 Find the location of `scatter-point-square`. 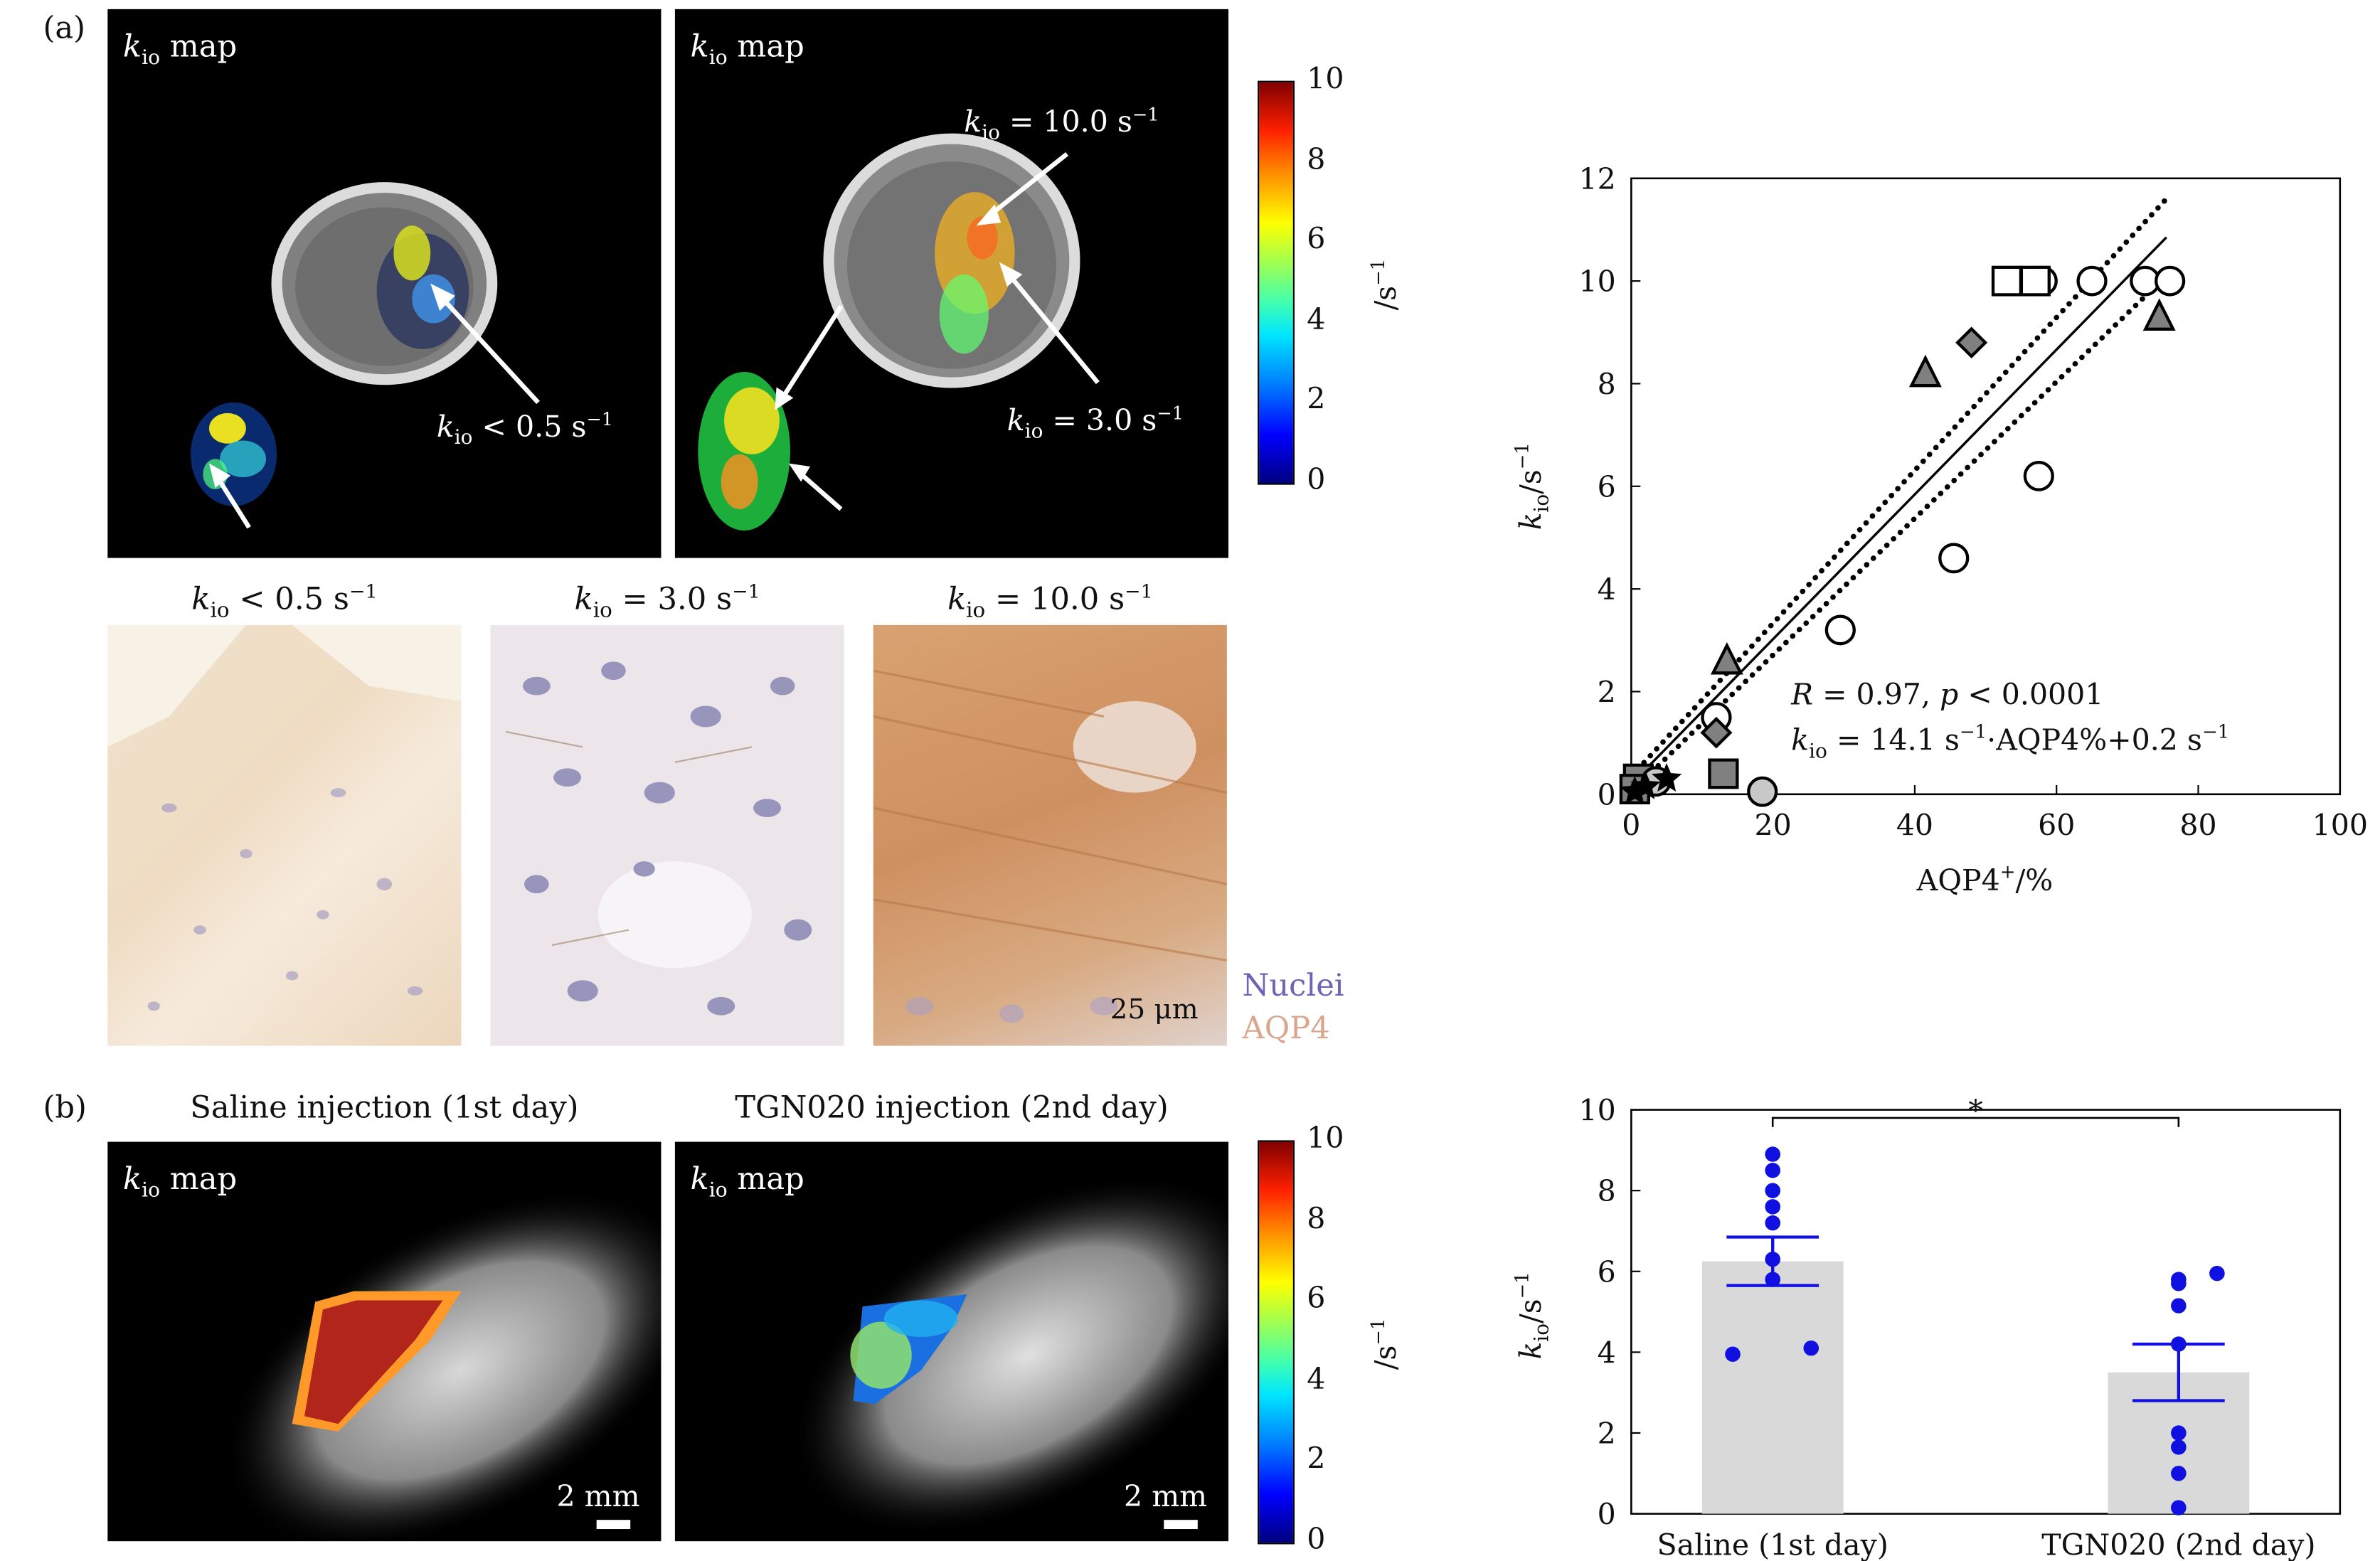

scatter-point-square is located at coordinates (1723, 773).